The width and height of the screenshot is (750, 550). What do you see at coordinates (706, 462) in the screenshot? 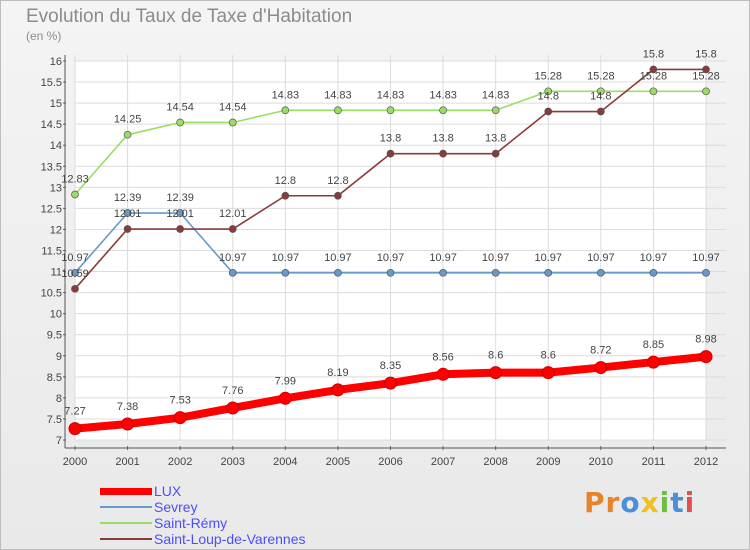
I see `x-tick-label: 2012` at bounding box center [706, 462].